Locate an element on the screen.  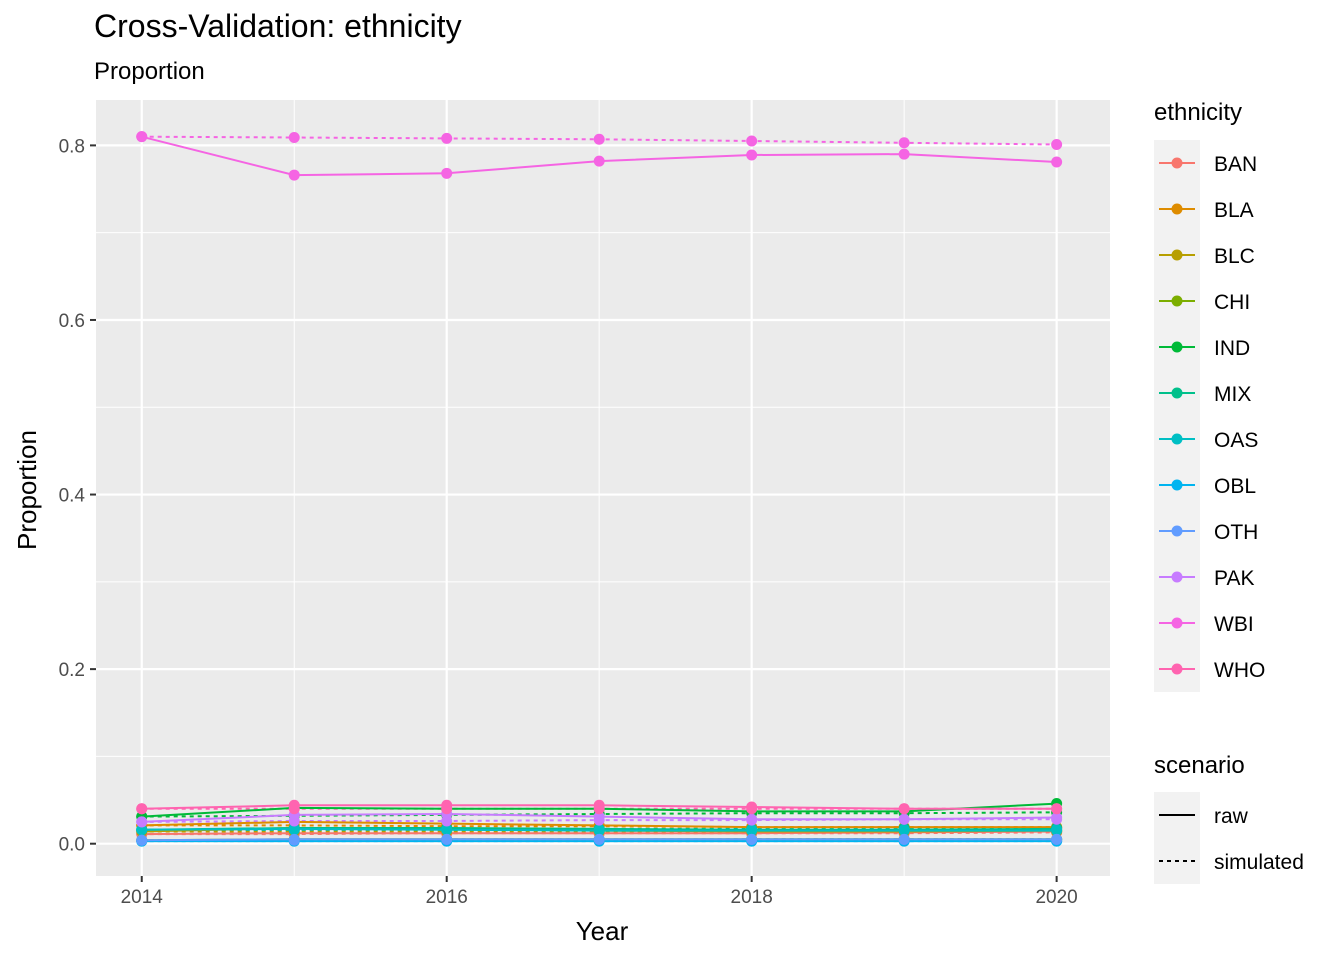
chart-title: Cross-Validation: ethnicity is located at coordinates (278, 26).